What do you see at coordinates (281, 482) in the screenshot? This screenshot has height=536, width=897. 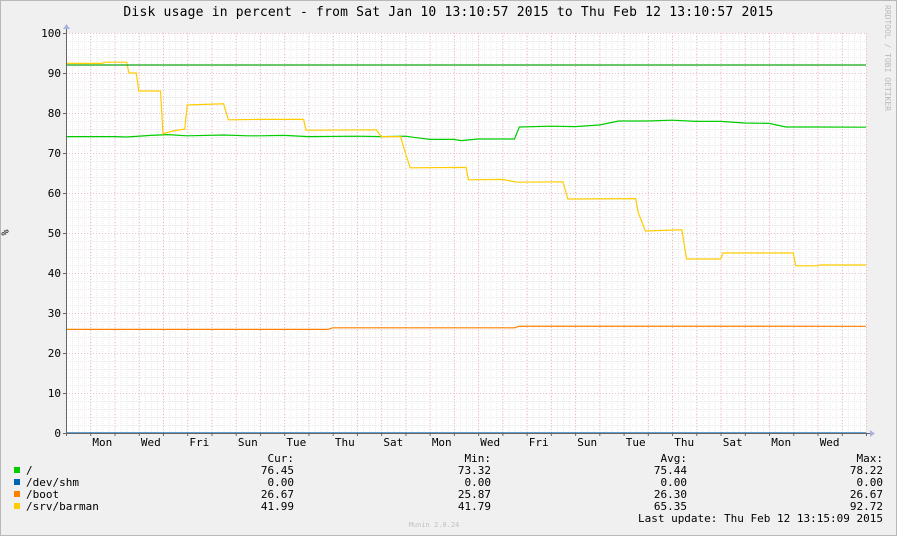 I see `legend-cur-devshm: 0.00` at bounding box center [281, 482].